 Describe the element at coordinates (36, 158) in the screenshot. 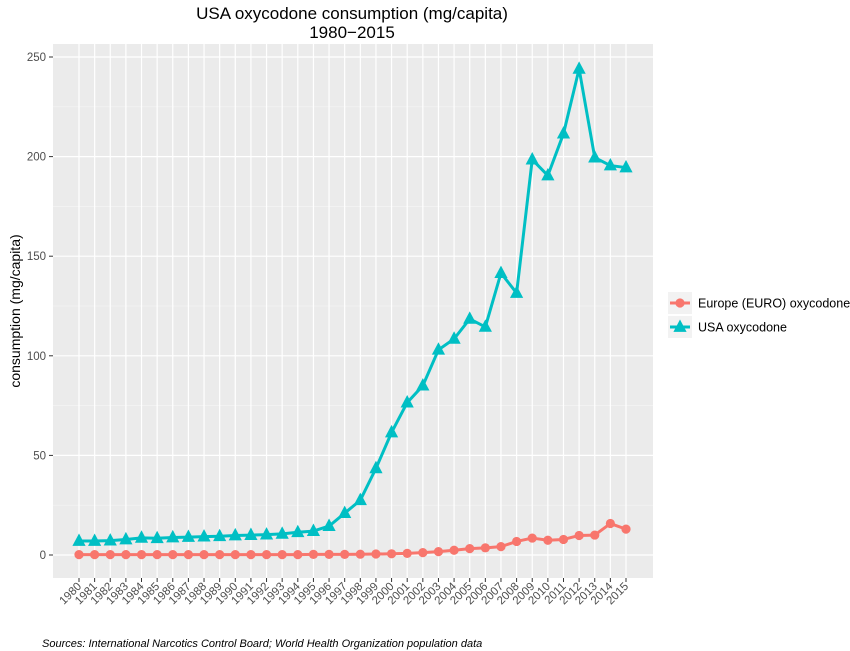

I see `y-tick-label: 200` at that location.